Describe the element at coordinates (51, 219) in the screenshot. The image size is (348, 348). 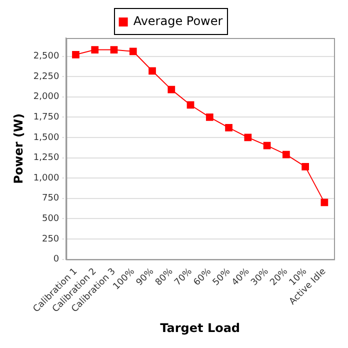
I see `y-tick-label: 500` at that location.